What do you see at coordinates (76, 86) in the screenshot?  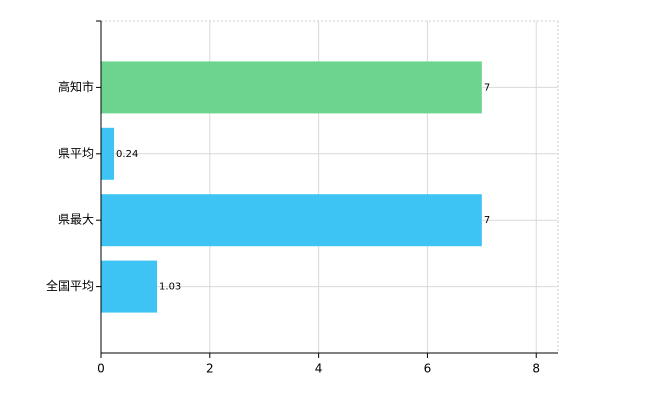 I see `y-tick-label: 高知市` at bounding box center [76, 86].